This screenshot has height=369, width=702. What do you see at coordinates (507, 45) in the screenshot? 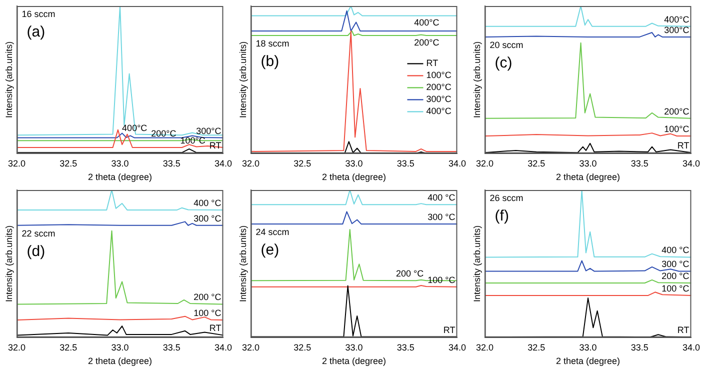
I see `annotation: 20 sccm` at bounding box center [507, 45].